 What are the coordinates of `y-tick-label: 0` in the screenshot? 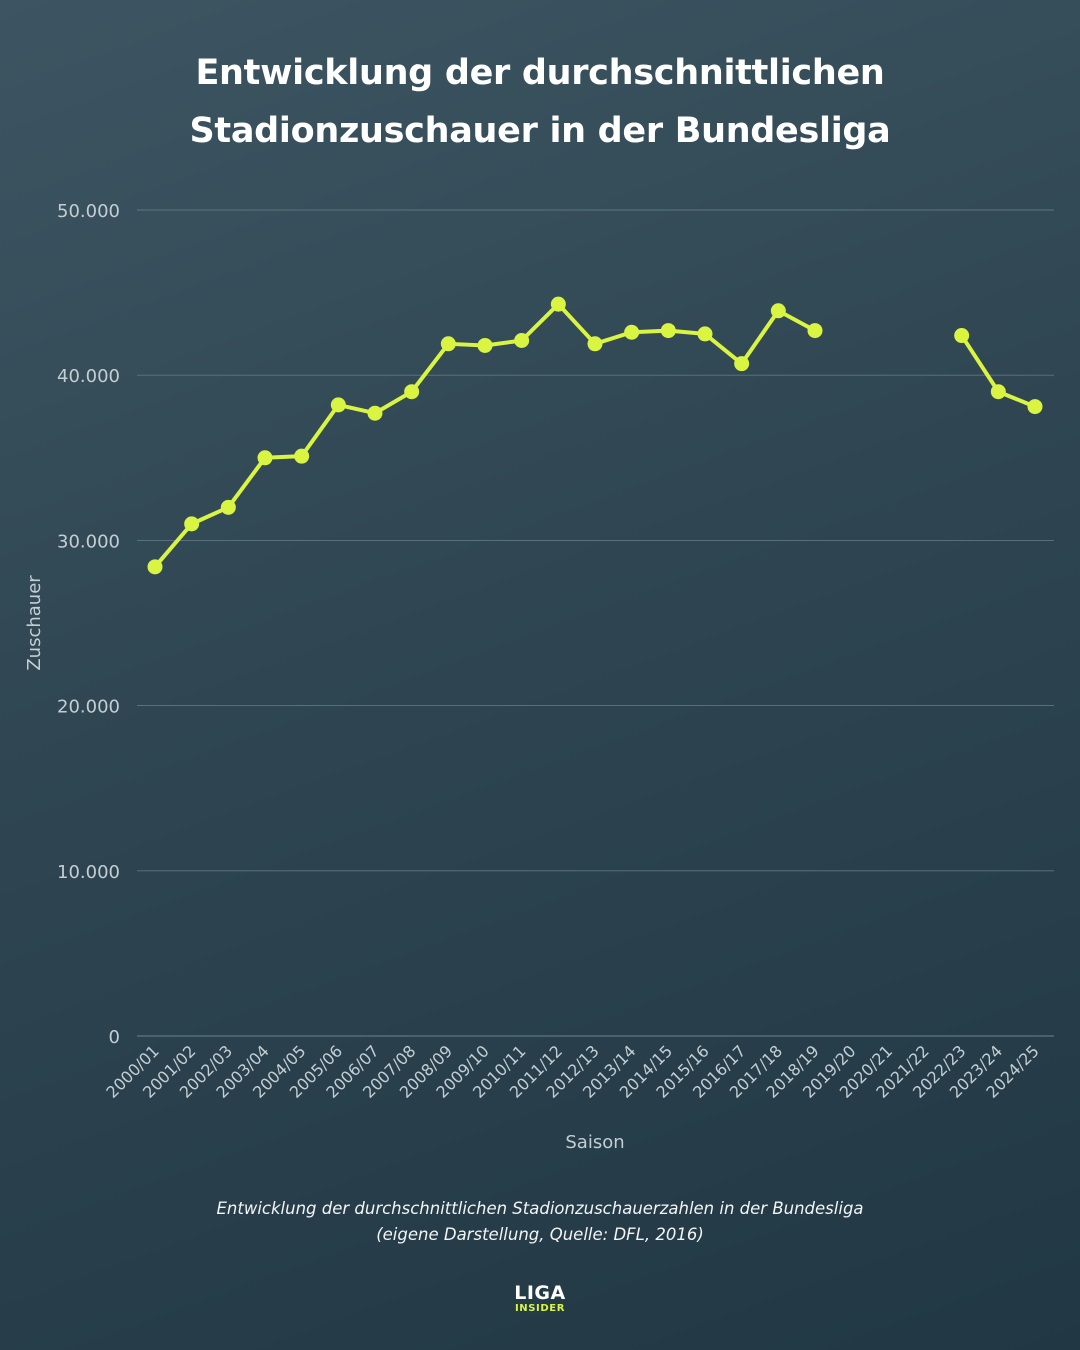 It's located at (114, 1037).